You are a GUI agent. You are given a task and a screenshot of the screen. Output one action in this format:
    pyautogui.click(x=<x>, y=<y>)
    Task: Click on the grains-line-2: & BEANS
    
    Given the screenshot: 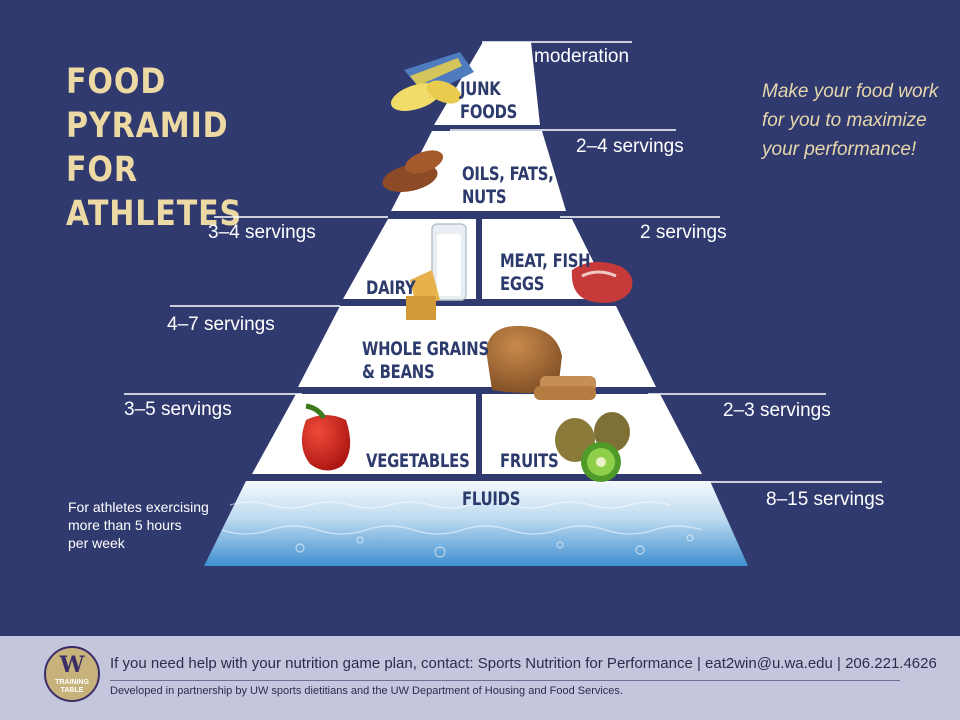 What is the action you would take?
    pyautogui.click(x=398, y=372)
    